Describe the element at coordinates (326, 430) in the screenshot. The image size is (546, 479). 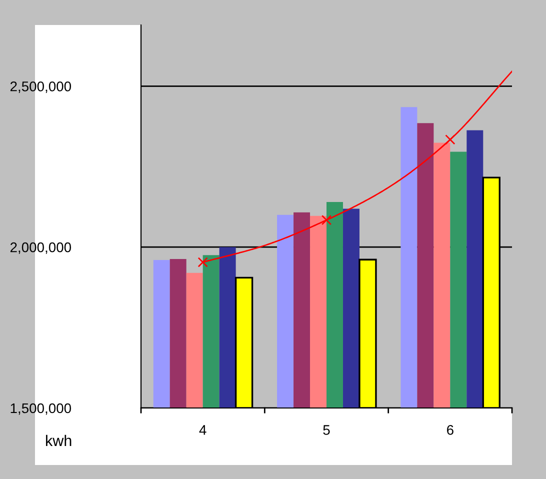
I see `x-tick-label: 5` at that location.